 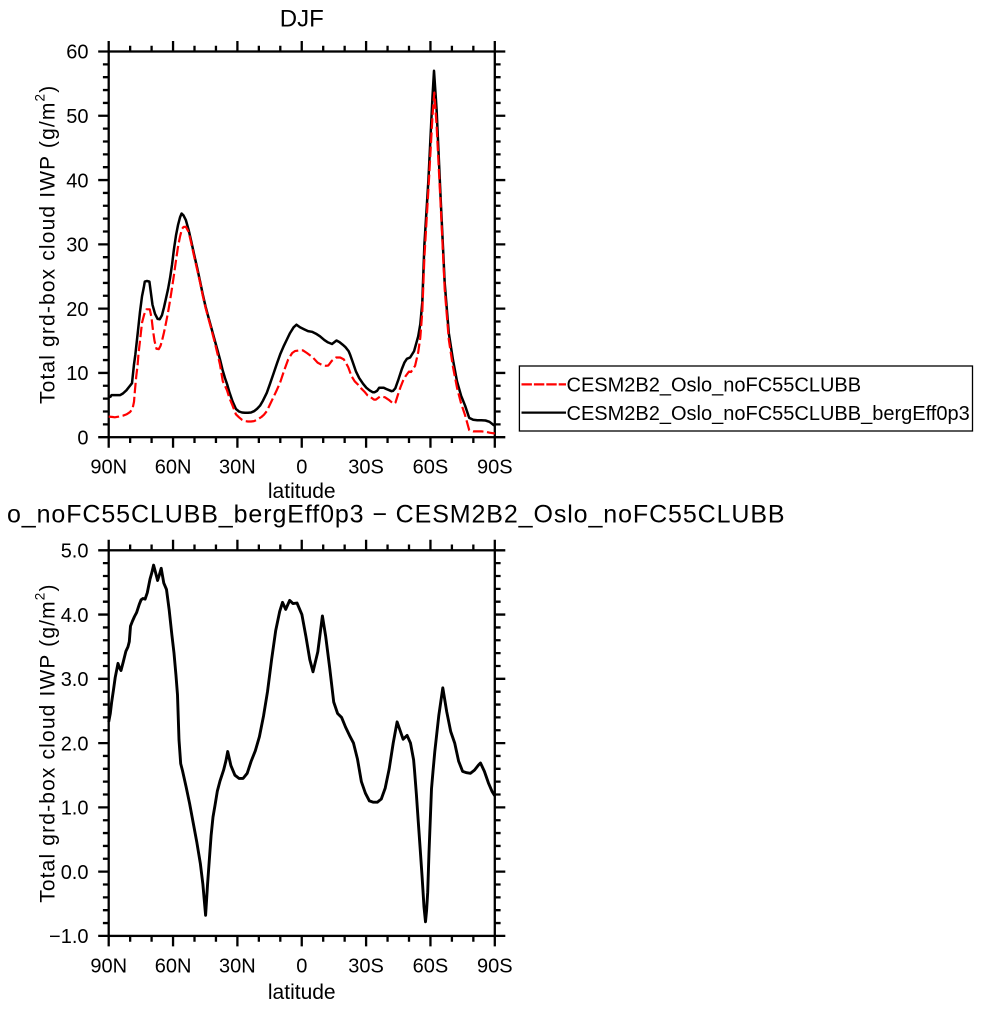 I want to click on svg-text: 10, so click(x=77, y=374).